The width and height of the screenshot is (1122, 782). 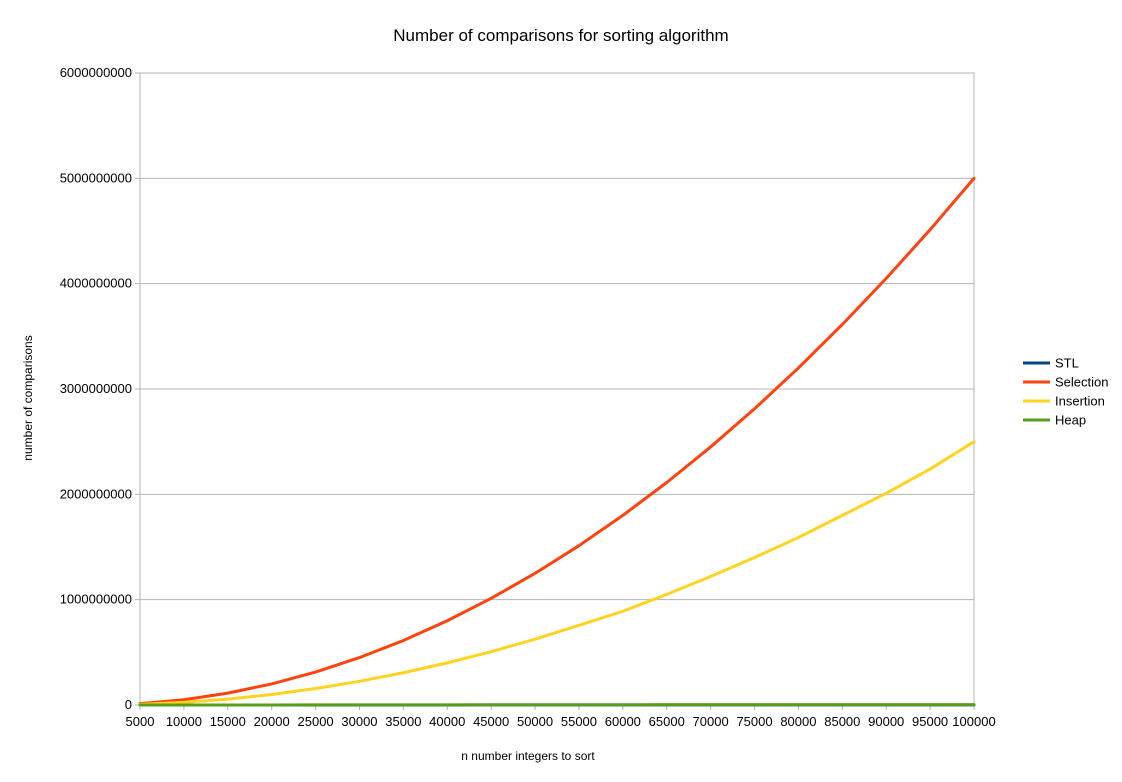 I want to click on x-tick-label-1: 10000, so click(x=184, y=721).